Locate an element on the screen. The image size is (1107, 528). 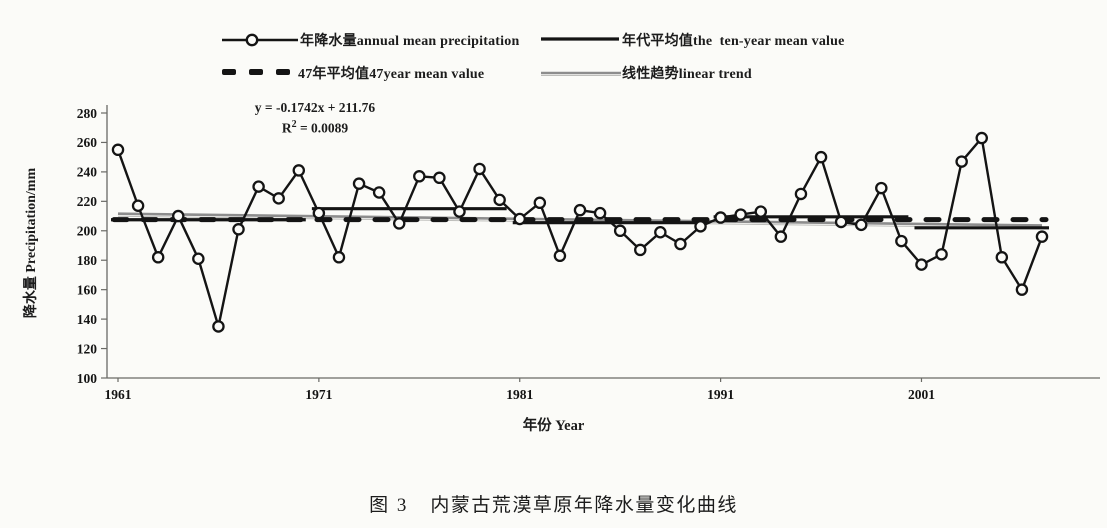
legend-label-annual-precipitation: 年降水量annual mean precipitation is located at coordinates (410, 41).